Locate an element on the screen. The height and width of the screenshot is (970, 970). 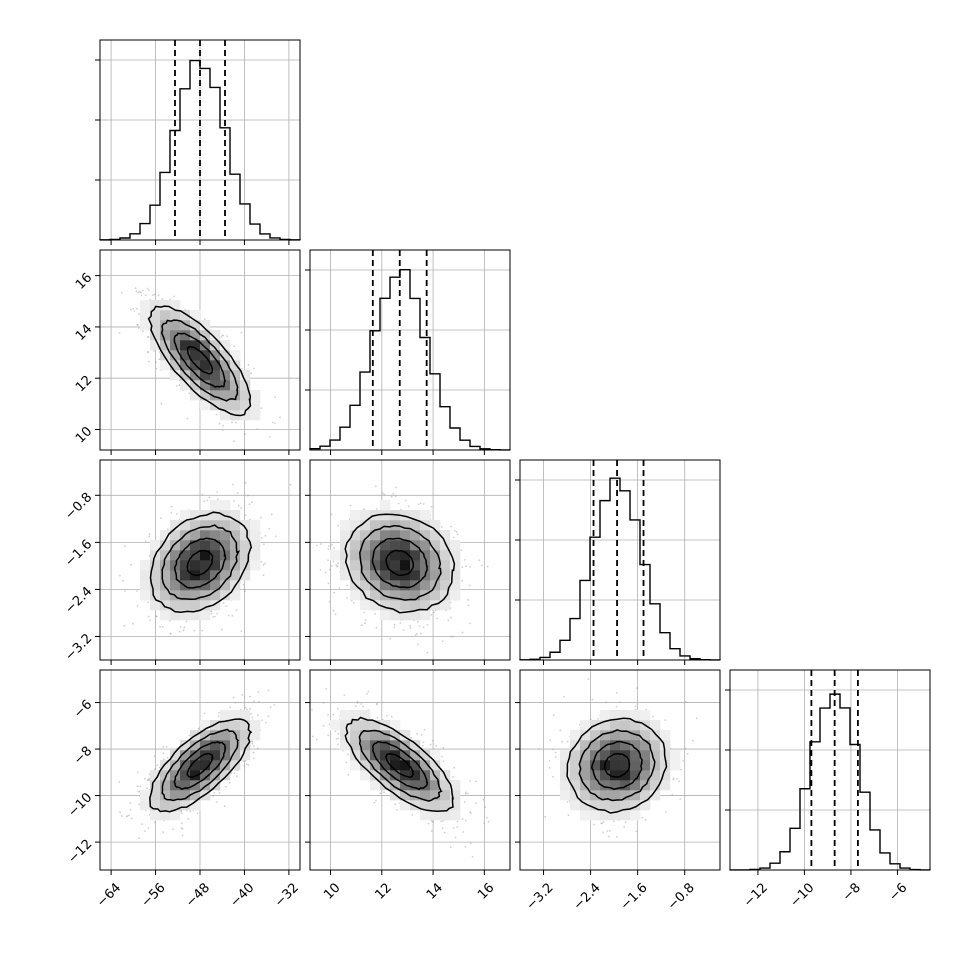
panel-frame is located at coordinates (410, 560).